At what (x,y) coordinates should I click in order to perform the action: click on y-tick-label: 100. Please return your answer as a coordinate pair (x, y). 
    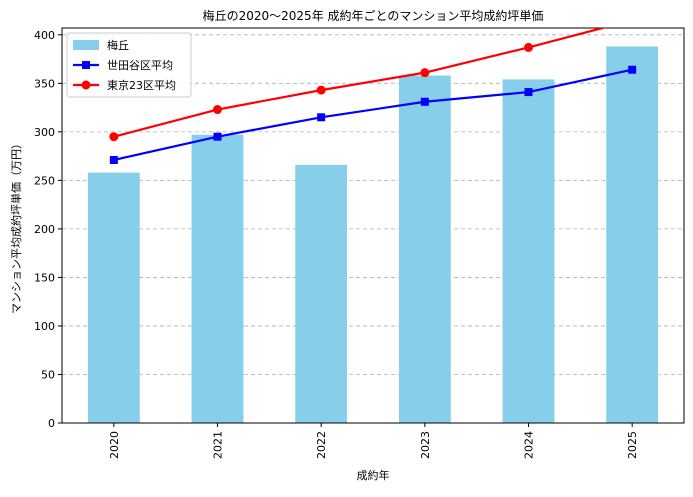
    Looking at the image, I should click on (44, 326).